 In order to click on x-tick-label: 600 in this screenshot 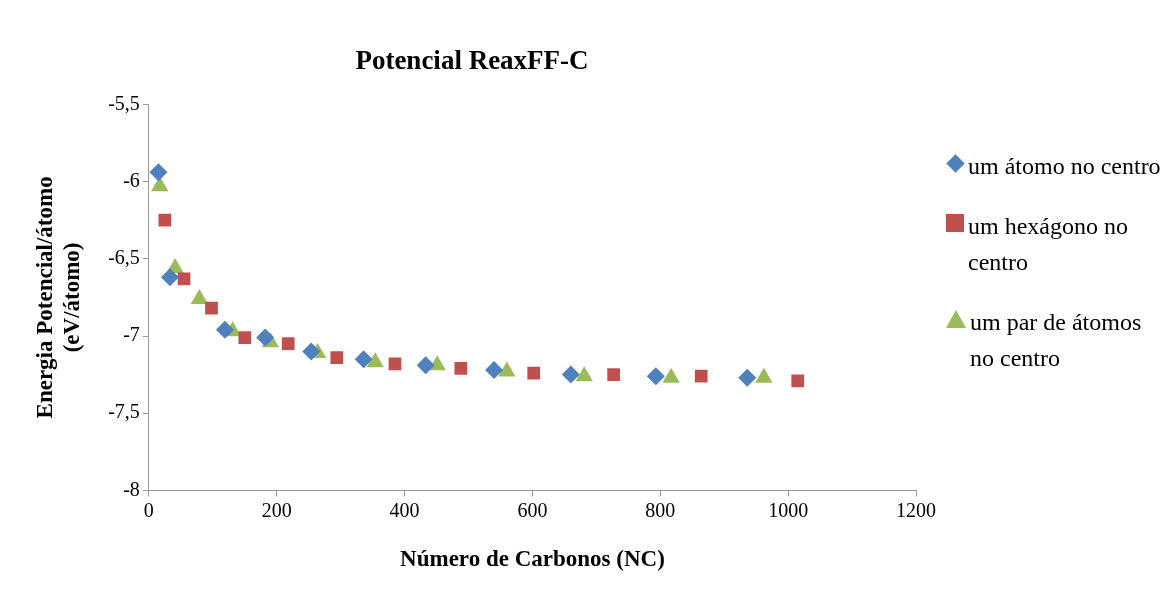, I will do `click(532, 509)`.